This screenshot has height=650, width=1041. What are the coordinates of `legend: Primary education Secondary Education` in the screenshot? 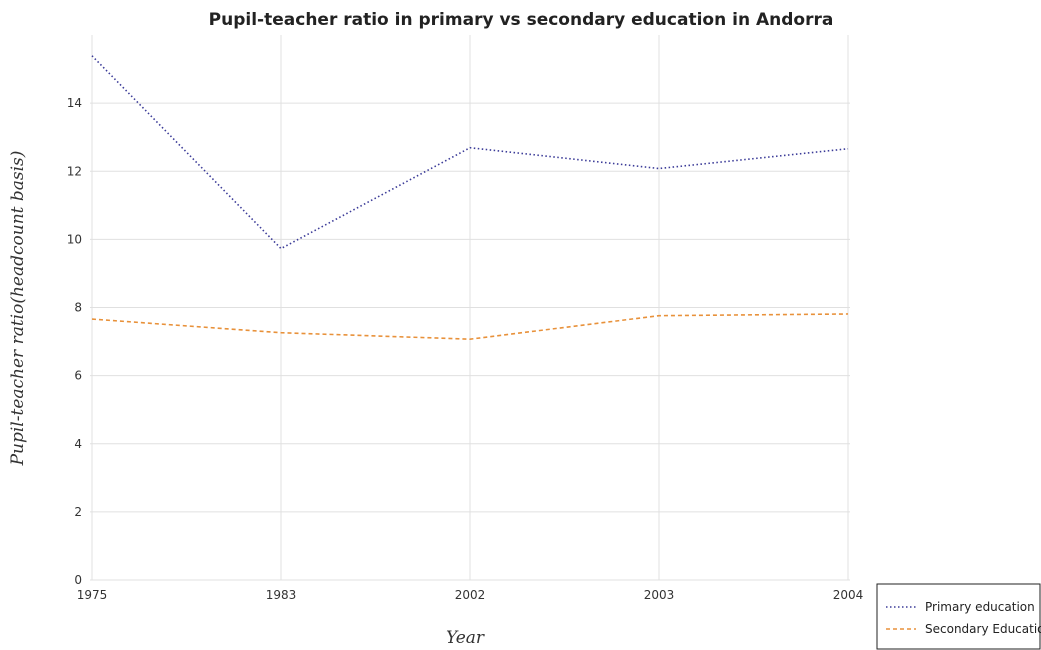 It's located at (958, 616).